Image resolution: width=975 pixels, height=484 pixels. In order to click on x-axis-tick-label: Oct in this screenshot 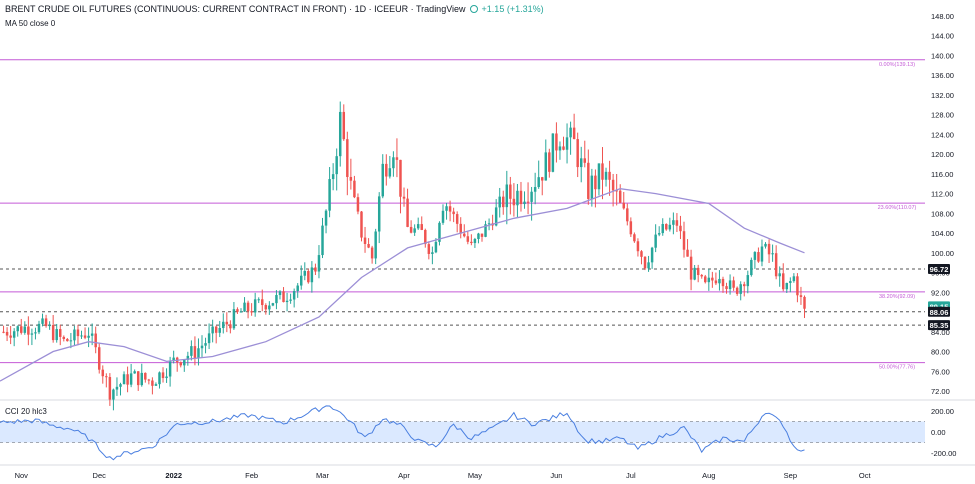, I will do `click(865, 475)`.